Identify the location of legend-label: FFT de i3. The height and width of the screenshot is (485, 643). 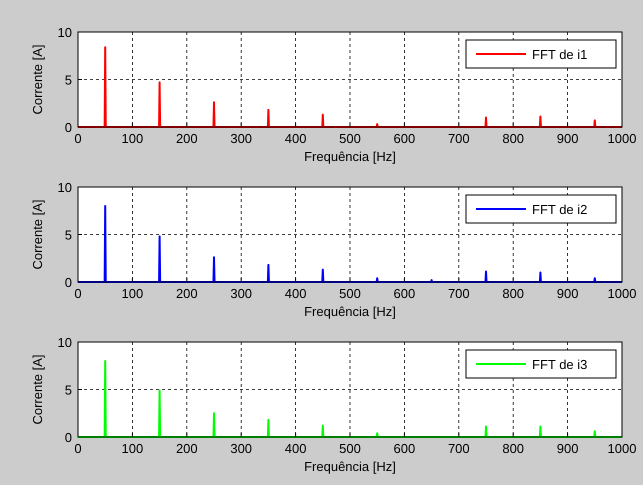
(560, 364).